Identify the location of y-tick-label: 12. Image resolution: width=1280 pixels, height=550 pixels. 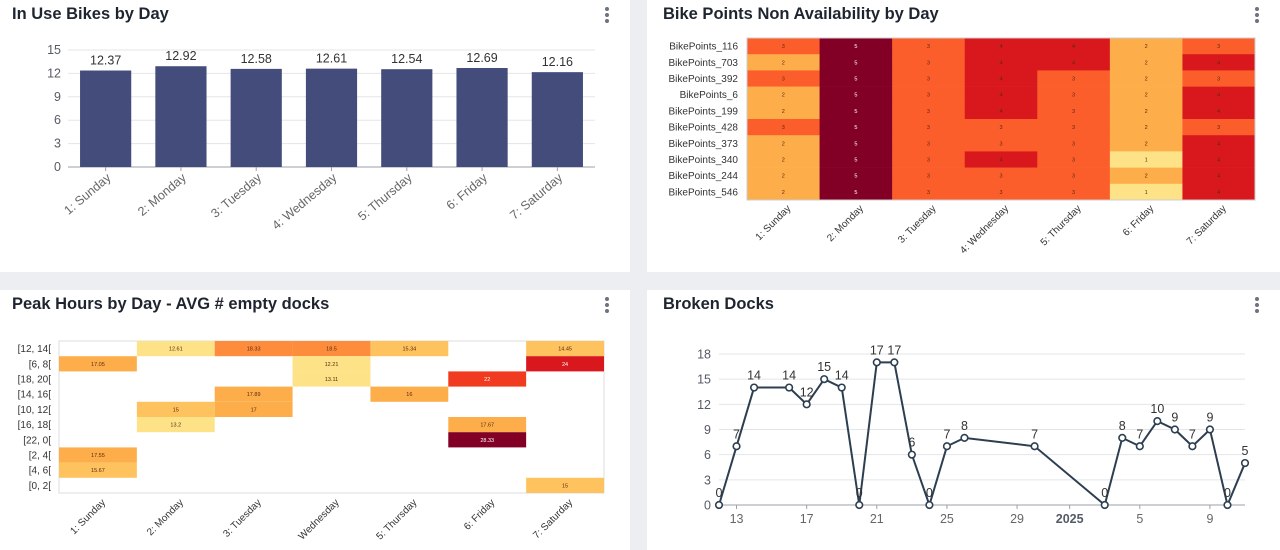
(704, 405).